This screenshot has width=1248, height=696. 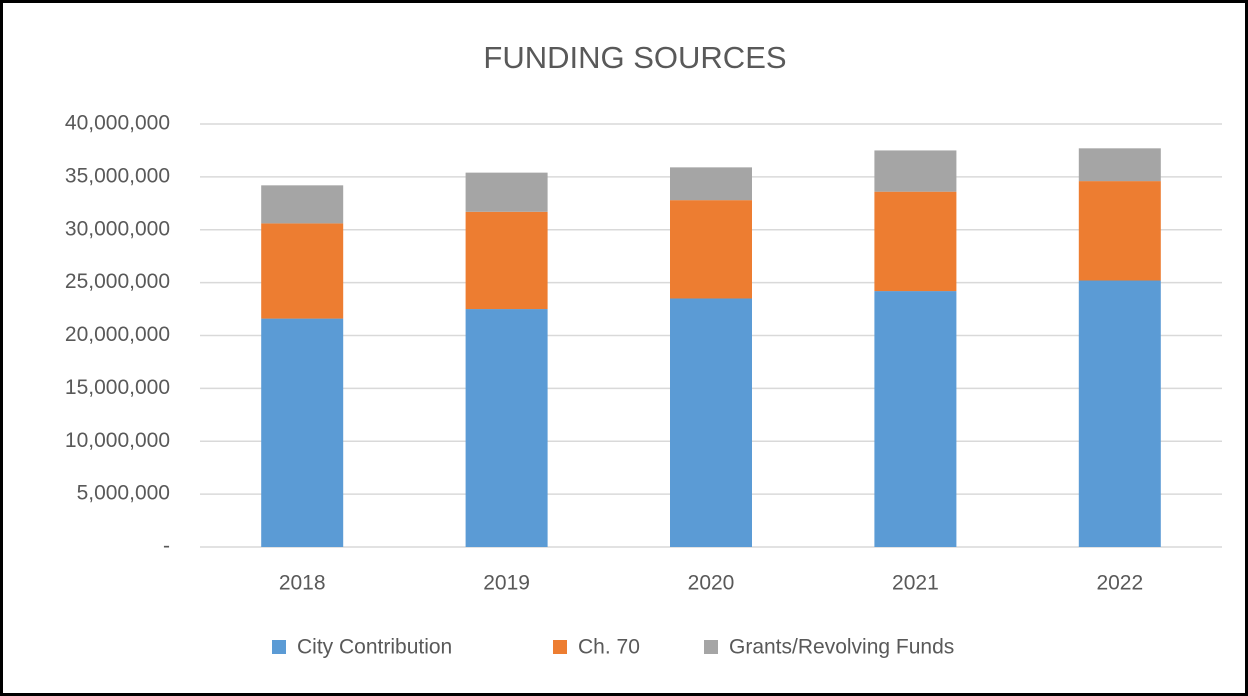 I want to click on x-tick-label: 2022, so click(x=1119, y=583).